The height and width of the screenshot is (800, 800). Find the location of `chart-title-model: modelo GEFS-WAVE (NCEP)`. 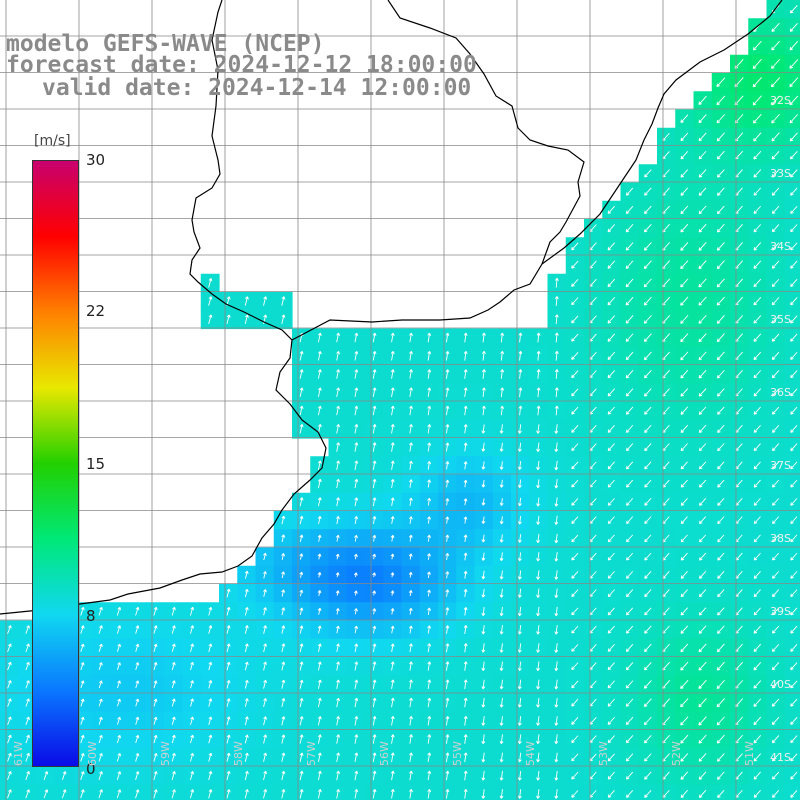

chart-title-model: modelo GEFS-WAVE (NCEP) is located at coordinates (165, 44).